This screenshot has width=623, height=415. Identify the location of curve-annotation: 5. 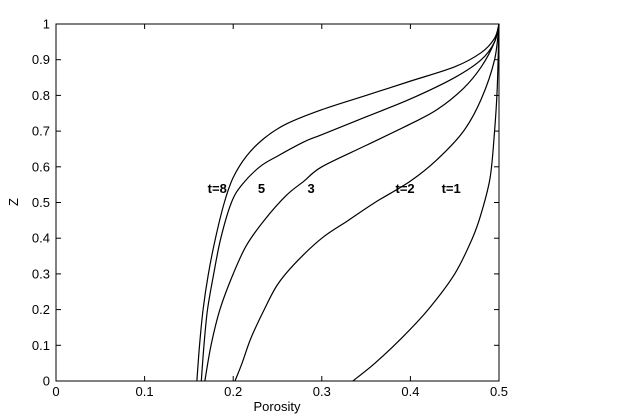
(261, 188).